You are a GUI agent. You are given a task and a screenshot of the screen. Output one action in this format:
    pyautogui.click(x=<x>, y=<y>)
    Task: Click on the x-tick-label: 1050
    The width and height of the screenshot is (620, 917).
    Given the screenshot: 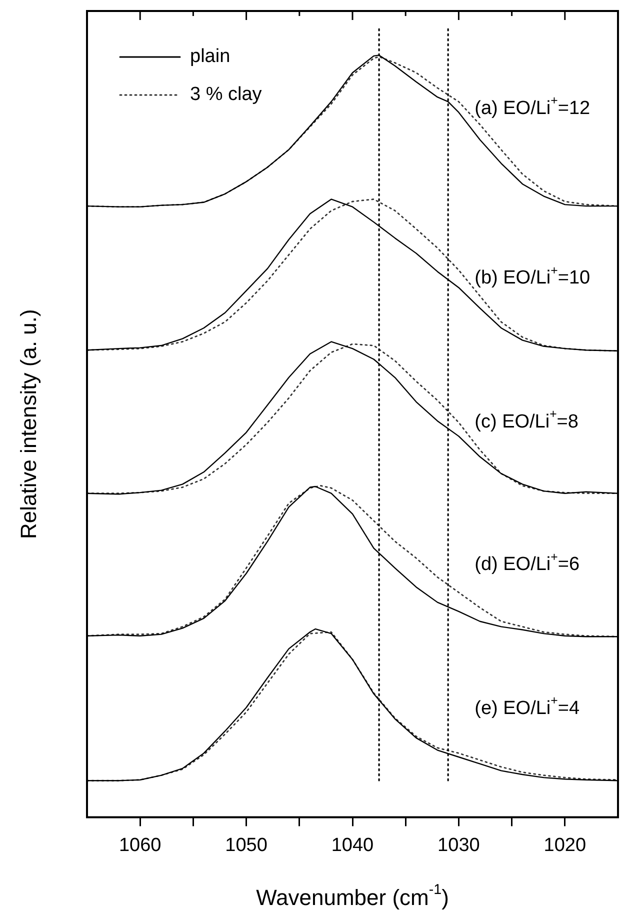 What is the action you would take?
    pyautogui.click(x=246, y=845)
    